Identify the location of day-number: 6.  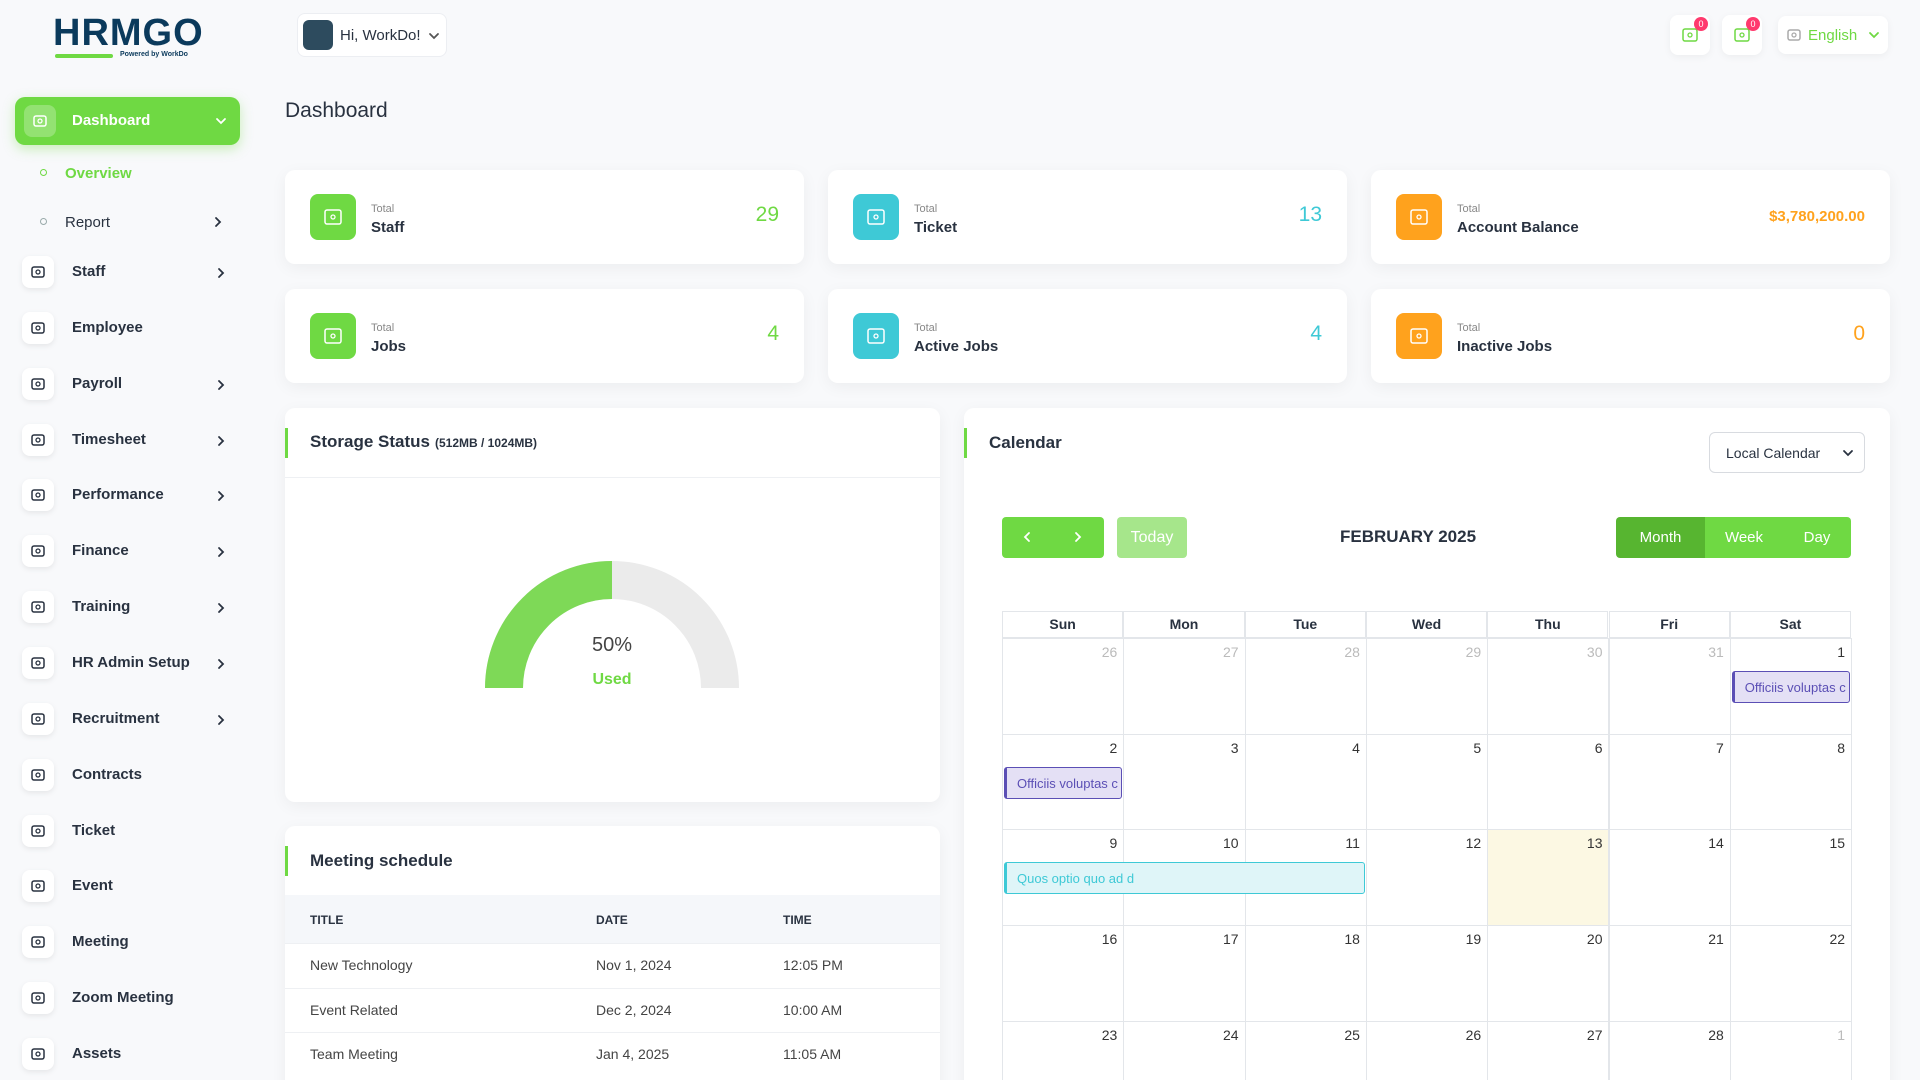
(1598, 747).